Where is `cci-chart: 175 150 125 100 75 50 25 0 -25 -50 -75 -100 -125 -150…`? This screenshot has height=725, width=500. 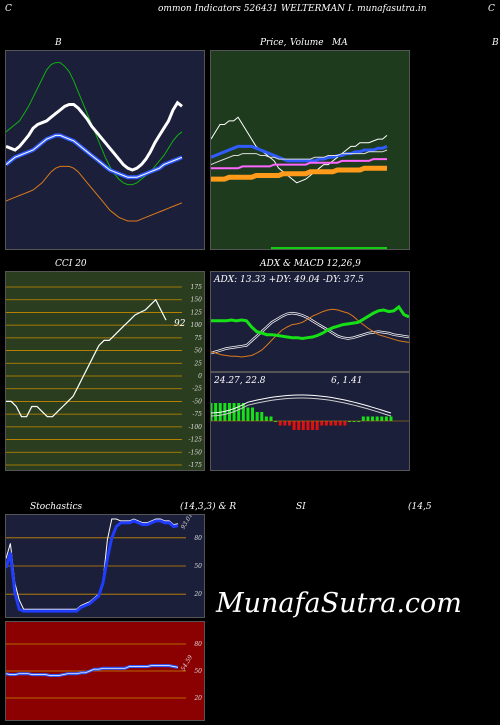 cci-chart: 175 150 125 100 75 50 25 0 -25 -50 -75 -100 -125 -150… is located at coordinates (104, 376).